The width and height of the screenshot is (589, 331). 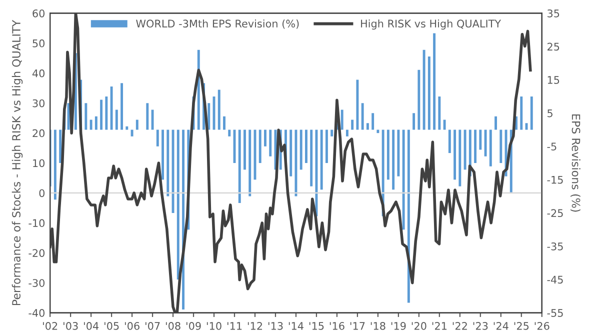 I want to click on x-tick-label: '09, so click(x=193, y=326).